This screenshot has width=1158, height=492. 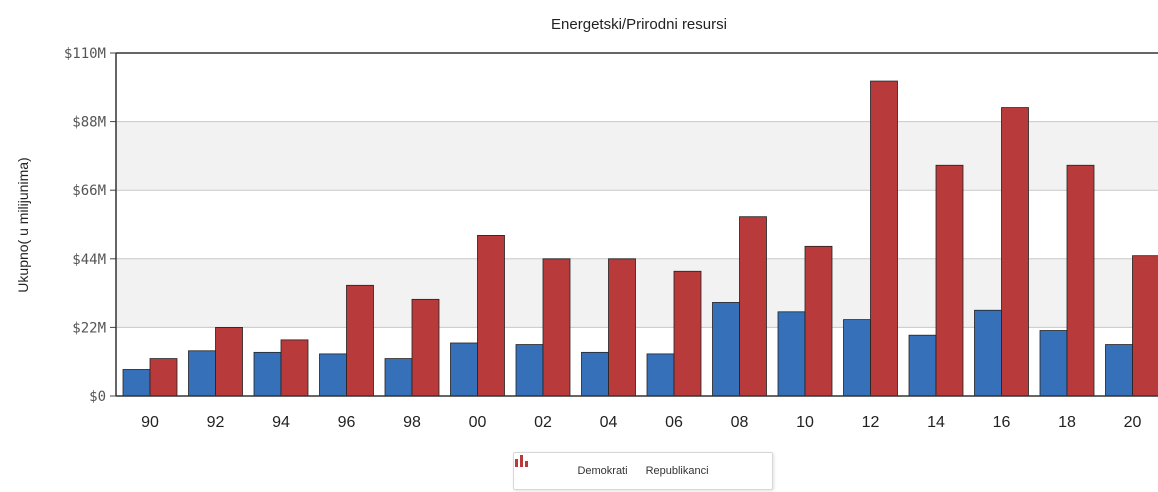 What do you see at coordinates (281, 422) in the screenshot?
I see `x-tick-label: 94` at bounding box center [281, 422].